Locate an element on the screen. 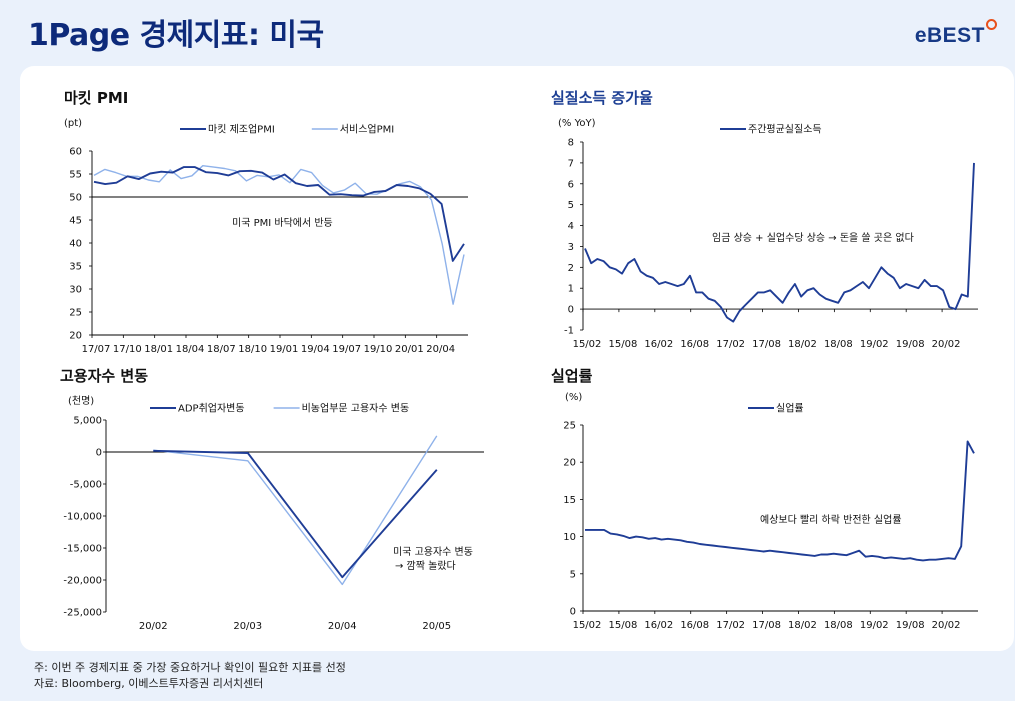  real-income-series-0-line is located at coordinates (779, 242).